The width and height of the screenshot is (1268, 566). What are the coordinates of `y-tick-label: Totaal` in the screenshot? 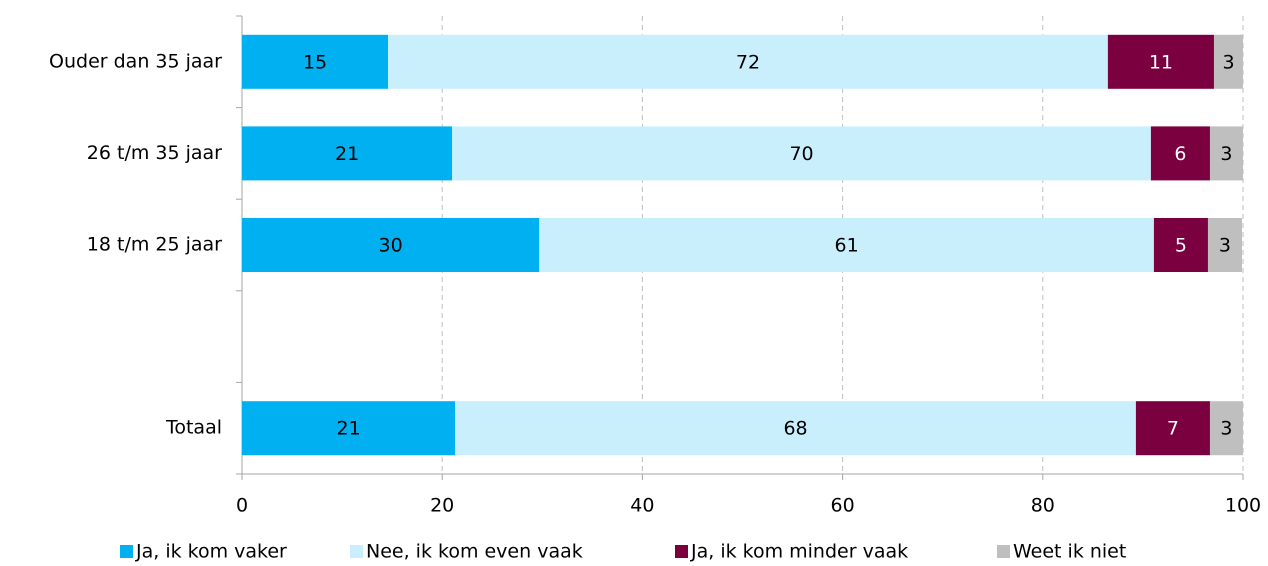 It's located at (193, 428).